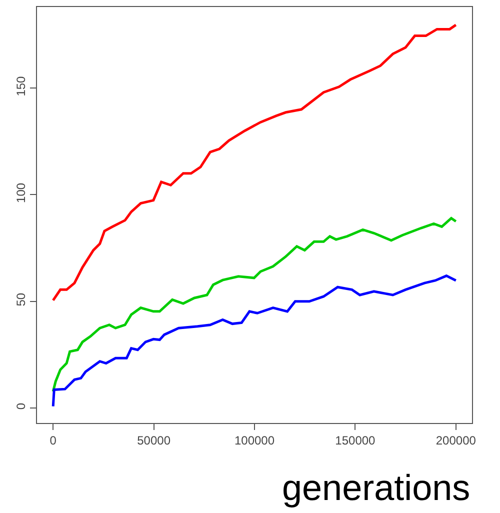  Describe the element at coordinates (456, 440) in the screenshot. I see `x-tick-label: 200000` at that location.